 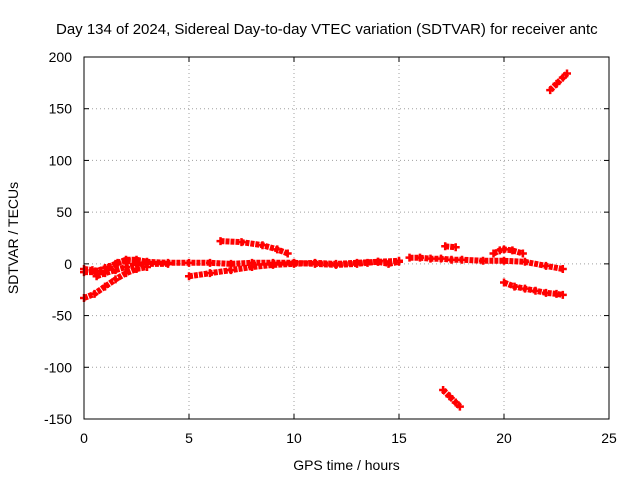 What do you see at coordinates (64, 212) in the screenshot?
I see `y-tick-label: 50` at bounding box center [64, 212].